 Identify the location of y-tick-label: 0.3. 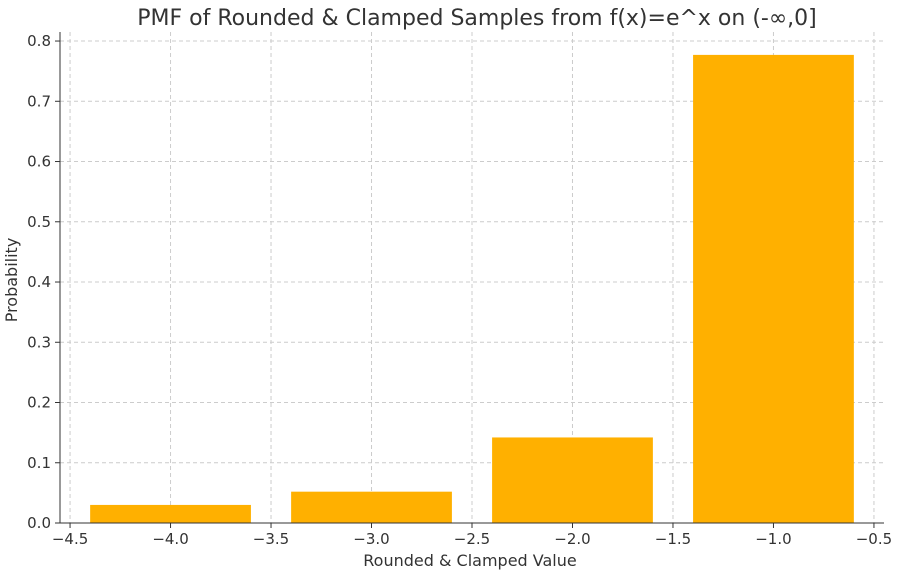
(39, 342).